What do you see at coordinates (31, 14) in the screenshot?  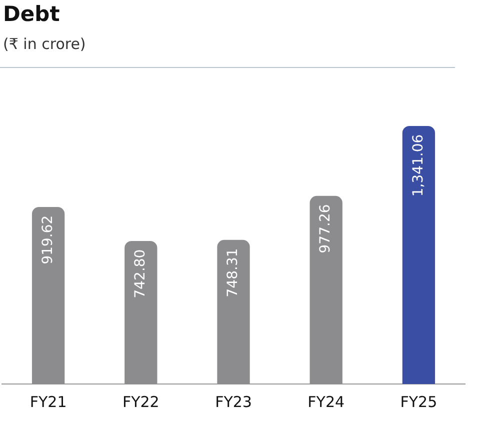 I see `chart-title: Debt` at bounding box center [31, 14].